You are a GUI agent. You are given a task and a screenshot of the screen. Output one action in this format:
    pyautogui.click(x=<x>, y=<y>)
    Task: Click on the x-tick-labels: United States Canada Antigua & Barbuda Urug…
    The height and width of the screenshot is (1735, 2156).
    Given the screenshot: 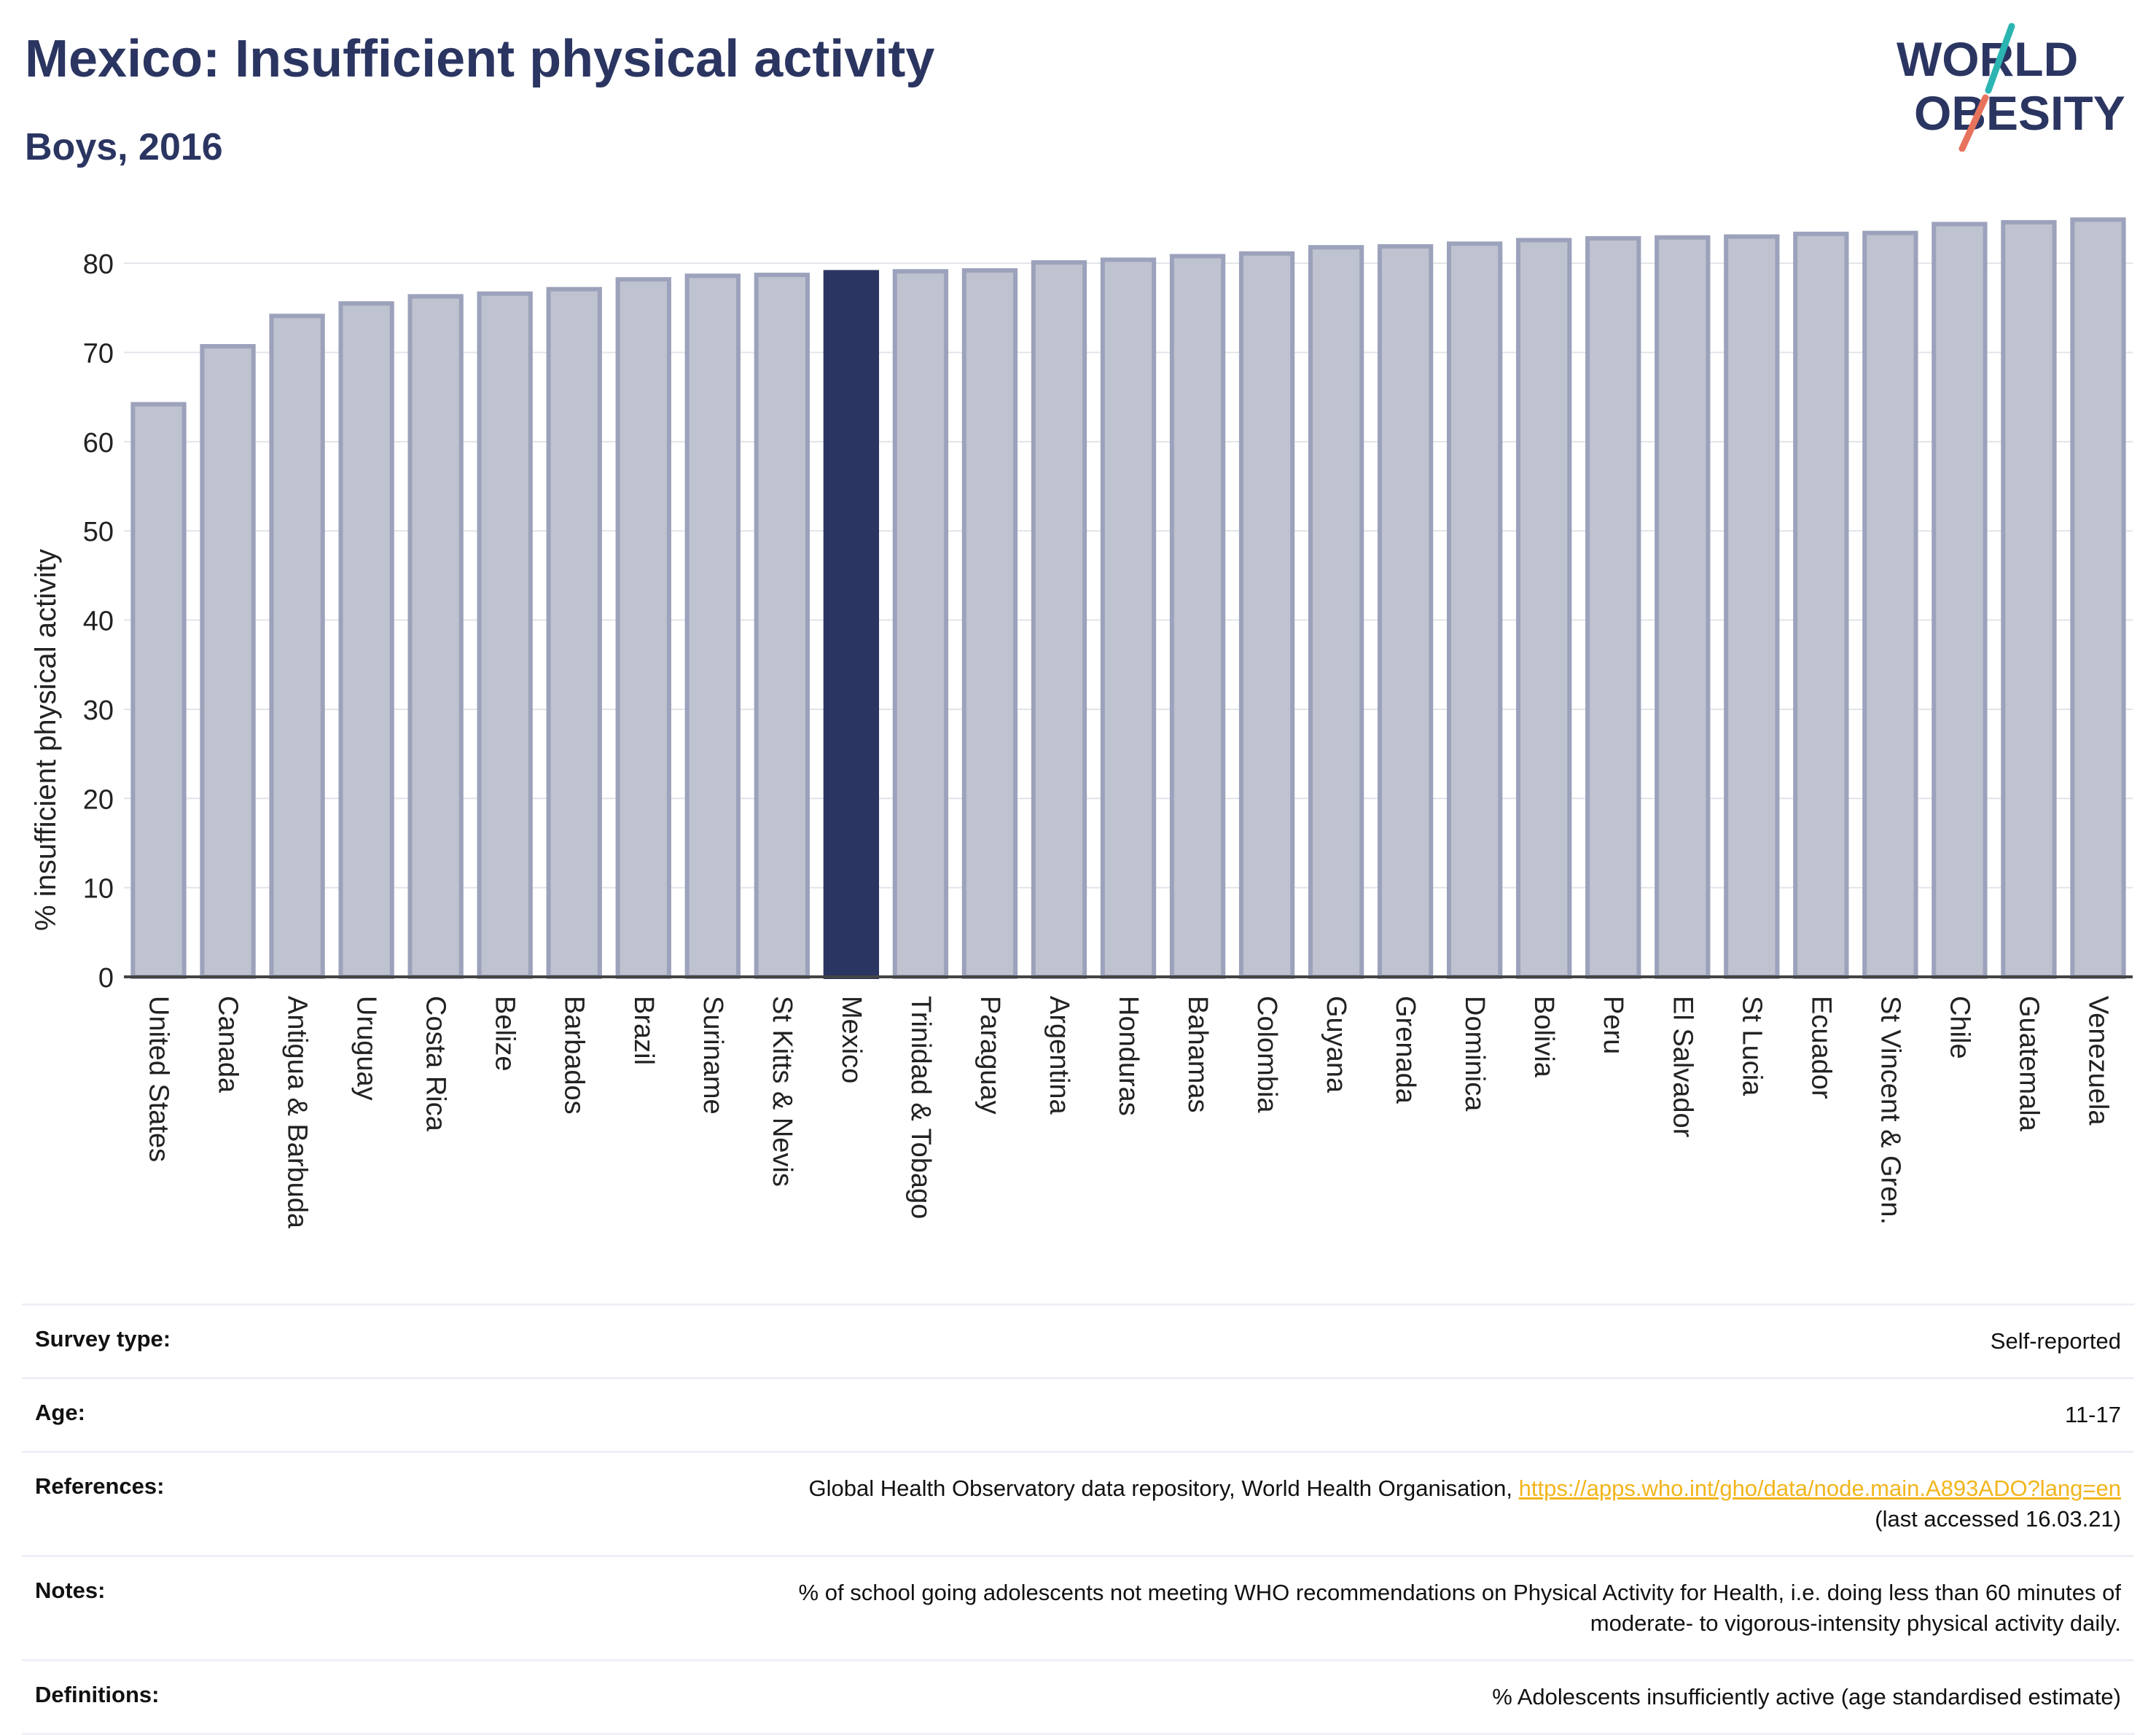 What is the action you would take?
    pyautogui.click(x=1129, y=1112)
    